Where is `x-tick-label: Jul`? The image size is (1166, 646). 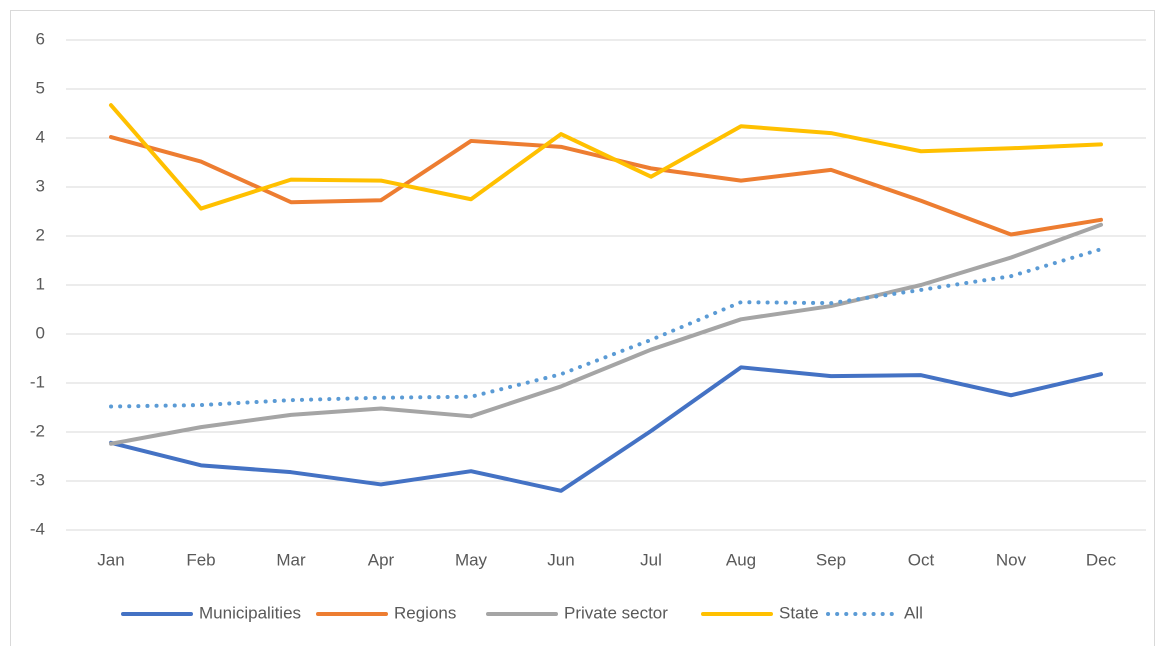
x-tick-label: Jul is located at coordinates (651, 559).